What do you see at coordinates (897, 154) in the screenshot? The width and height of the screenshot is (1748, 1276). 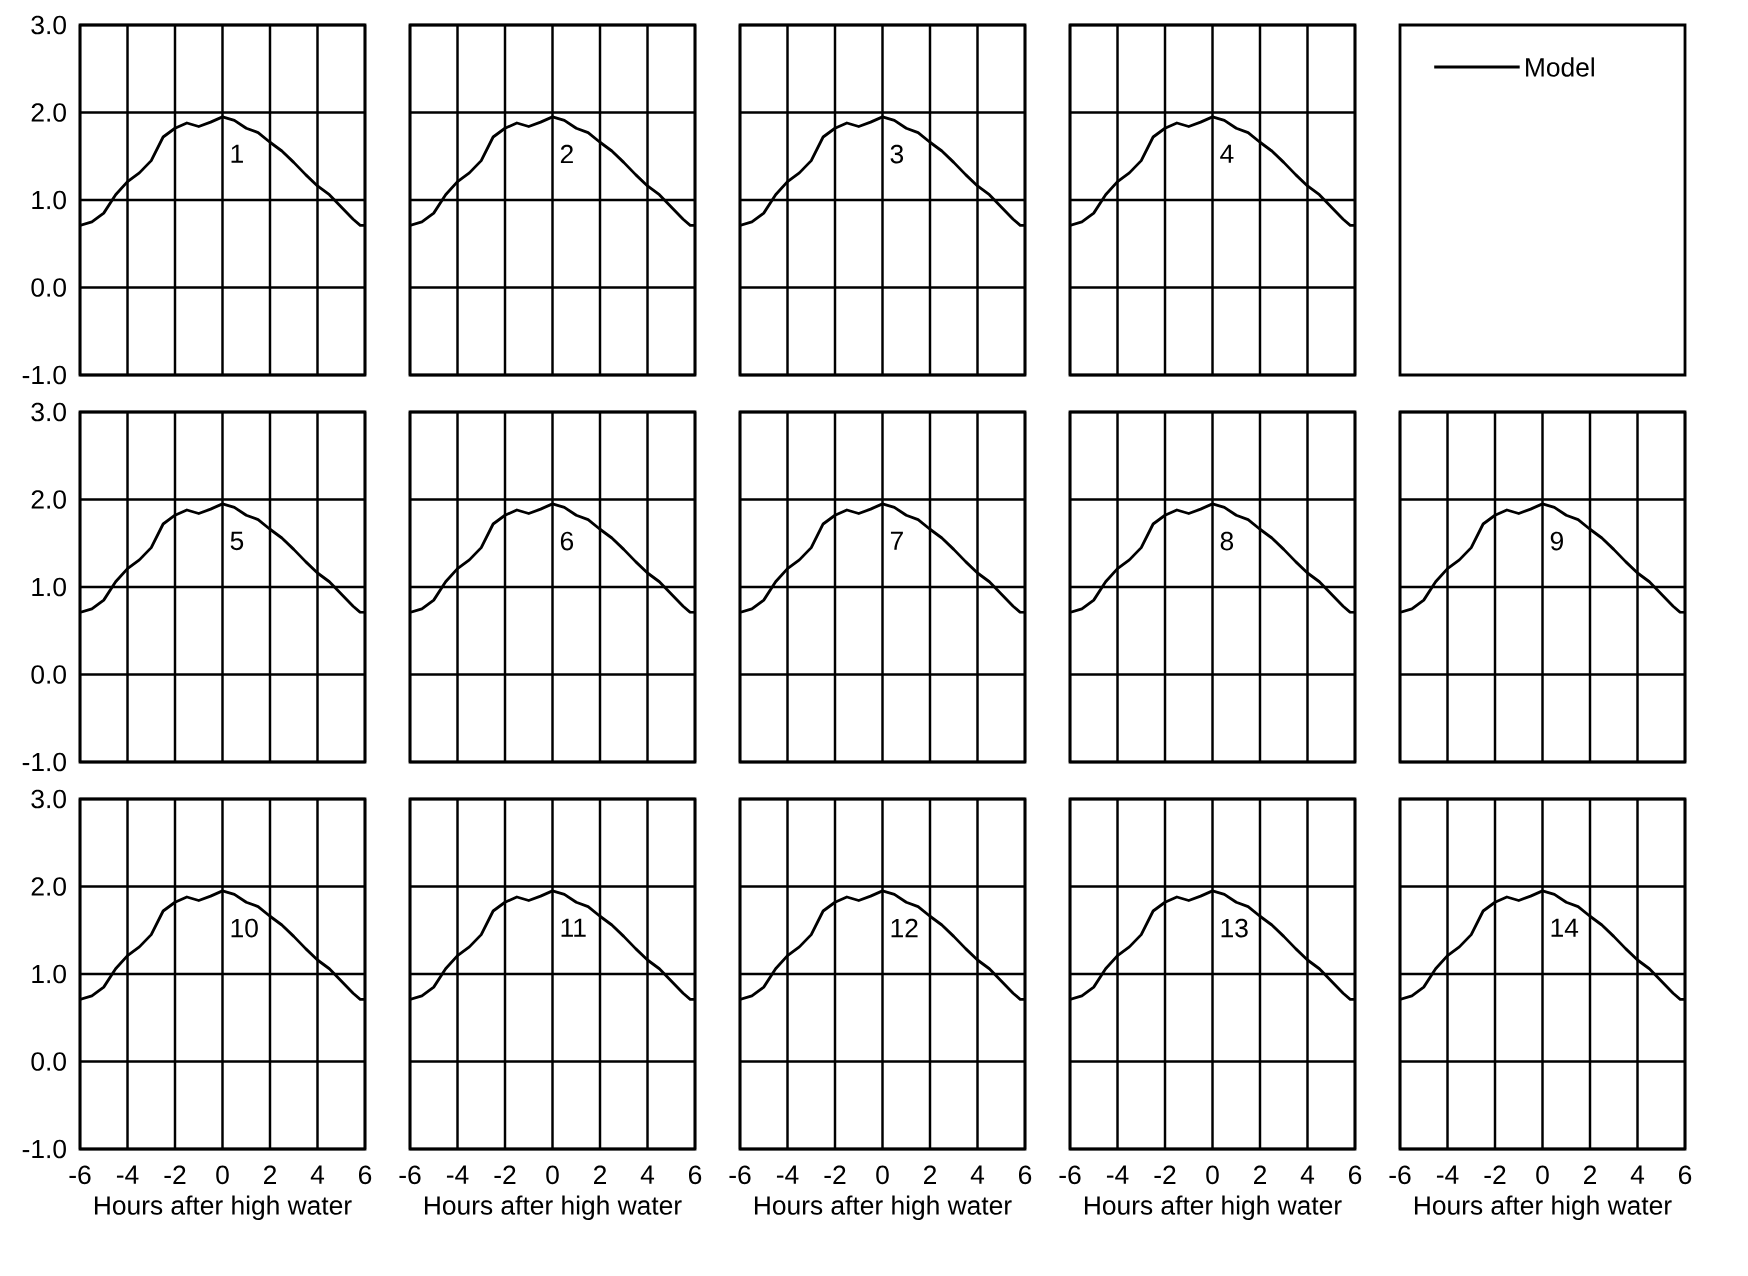 I see `annotation: 3` at bounding box center [897, 154].